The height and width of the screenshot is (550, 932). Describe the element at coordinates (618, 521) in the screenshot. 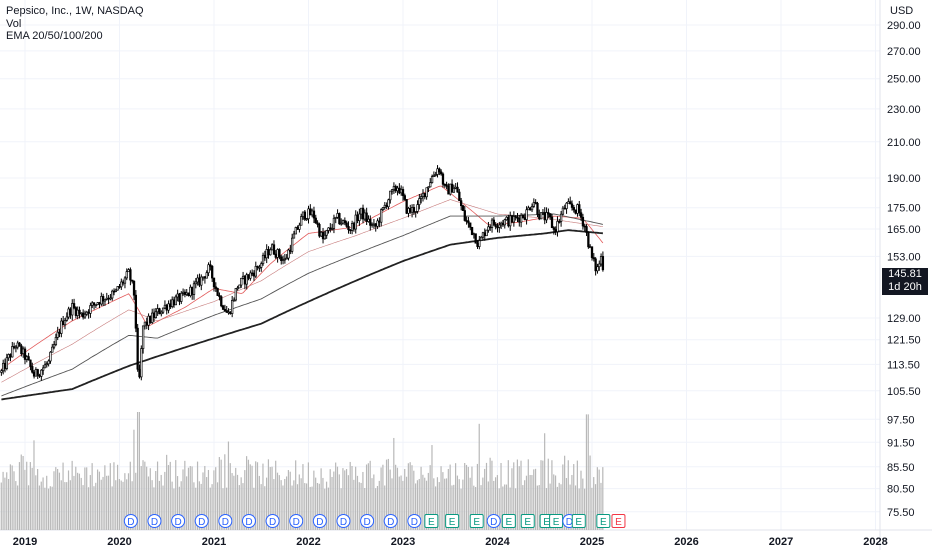

I see `future_earnings-marker: E` at that location.